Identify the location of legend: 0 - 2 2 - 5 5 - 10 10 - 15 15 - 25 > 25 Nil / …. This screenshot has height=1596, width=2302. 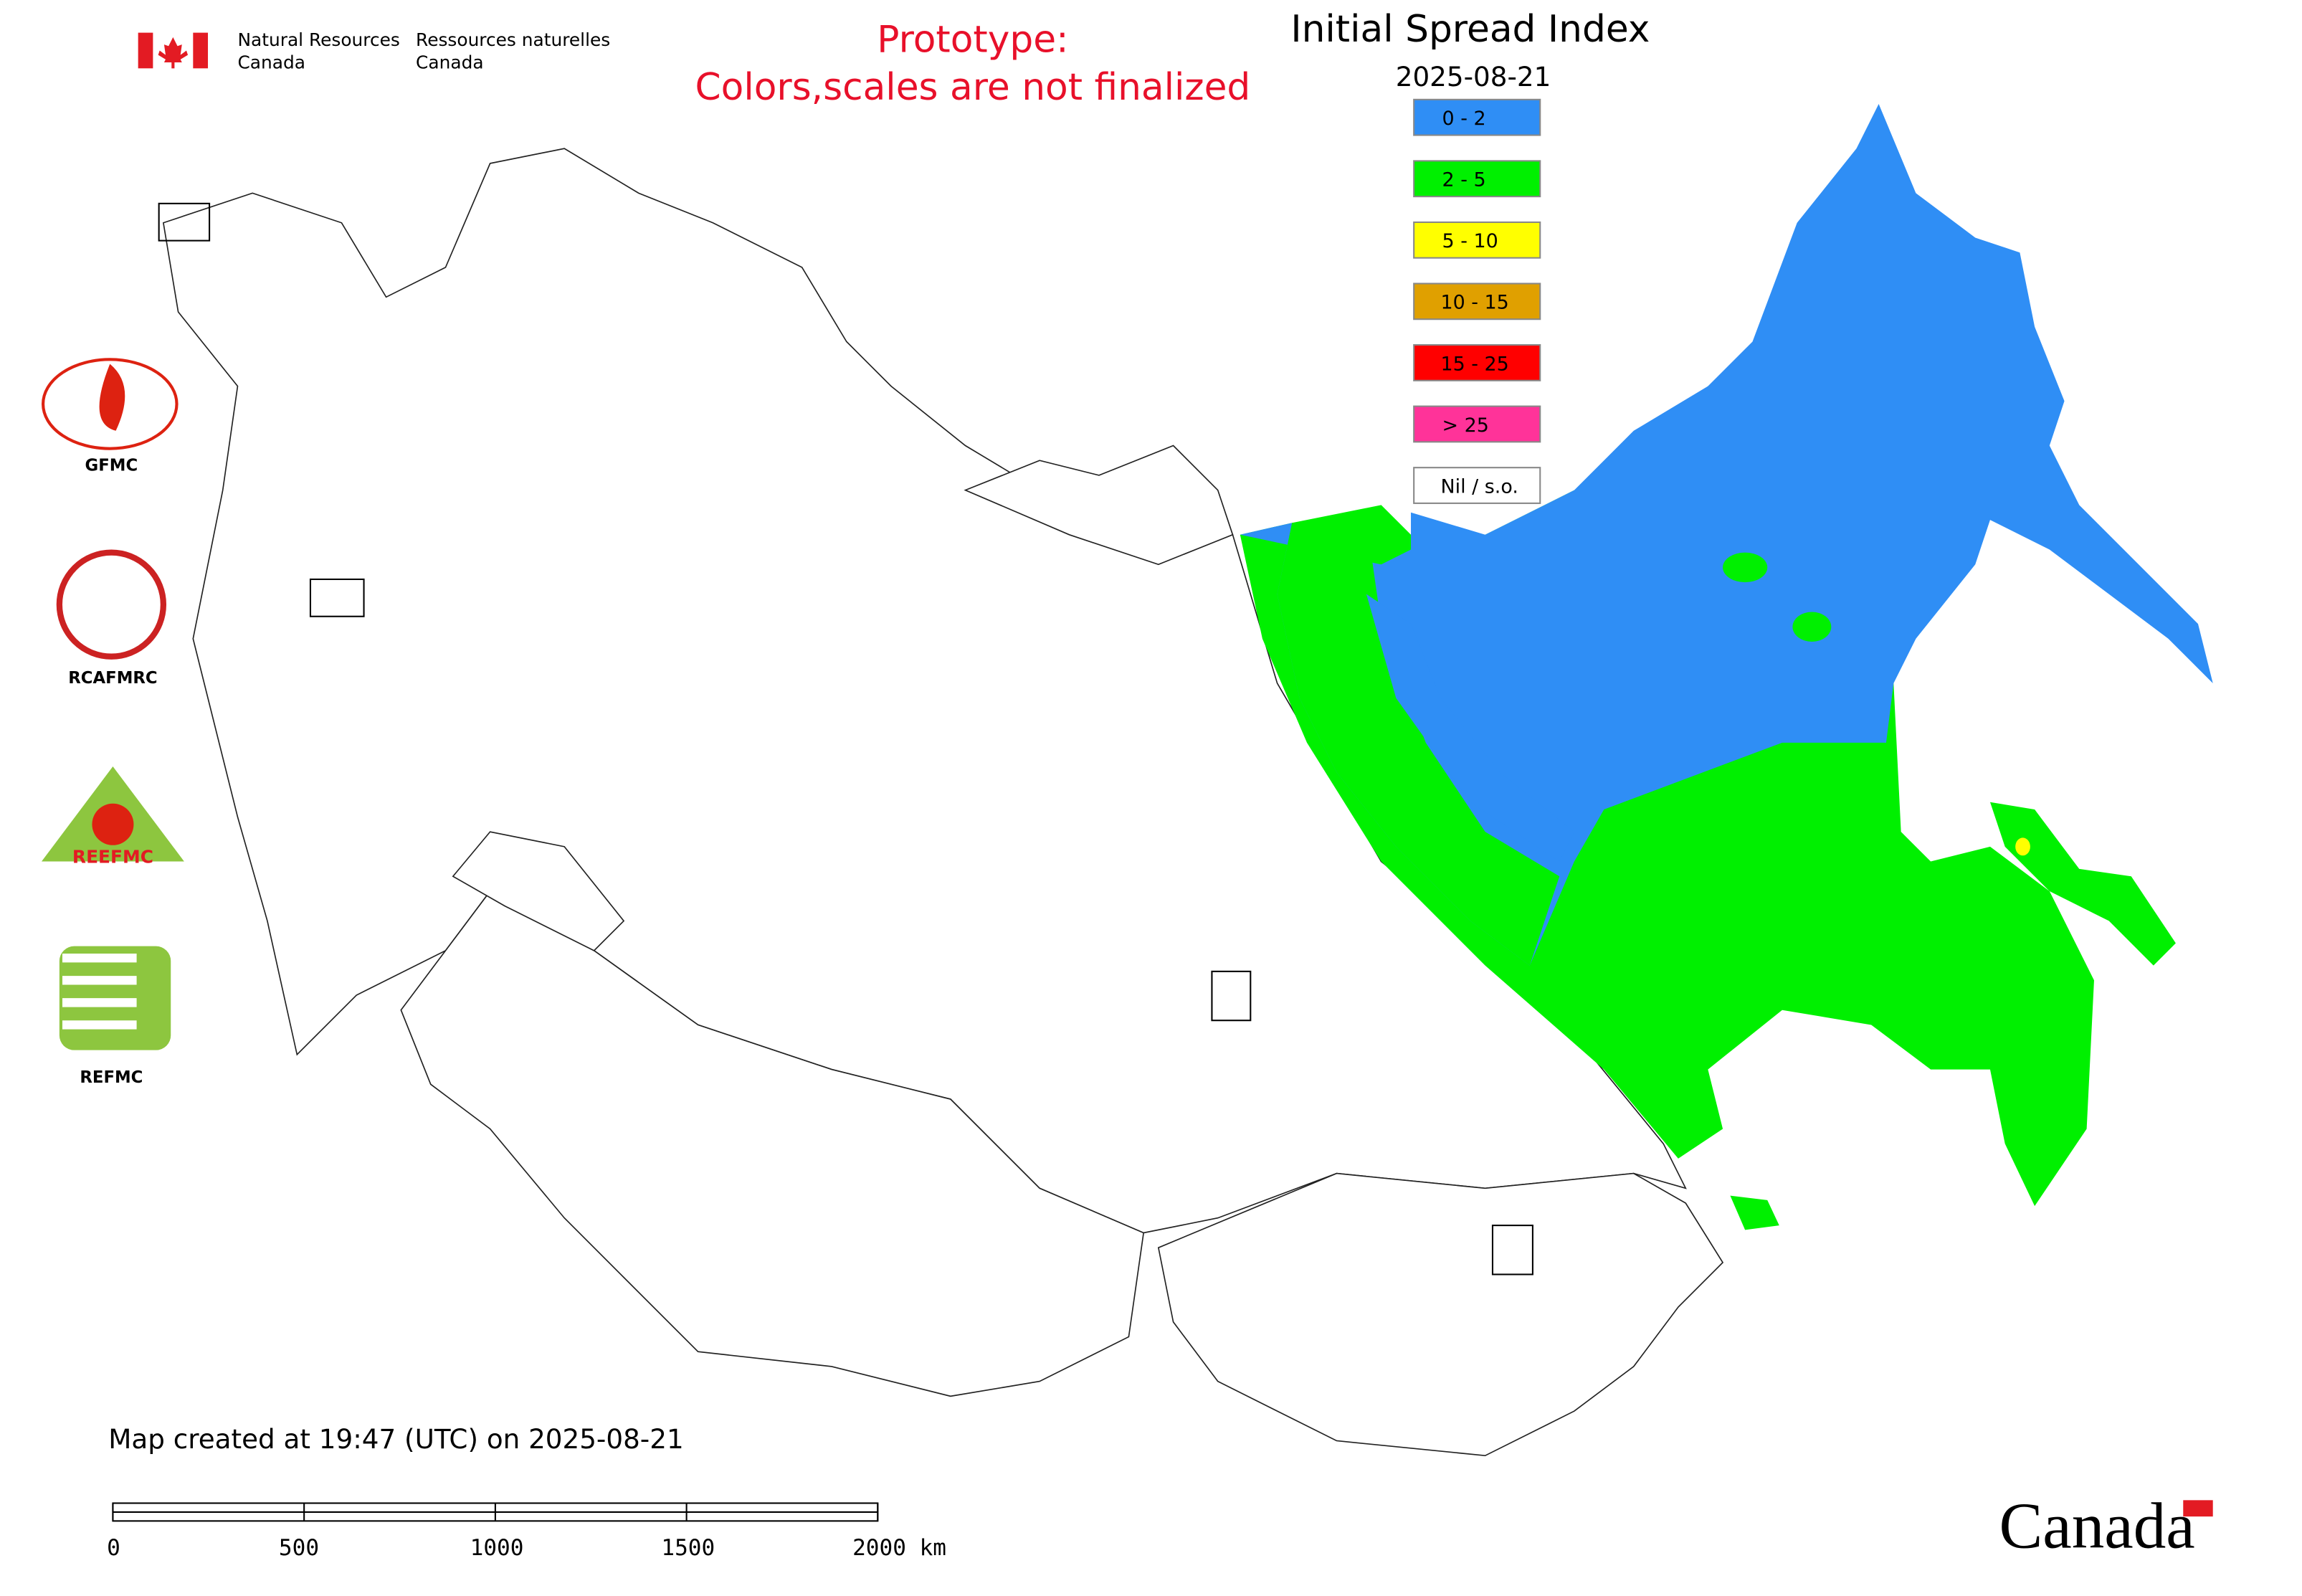
(1477, 301).